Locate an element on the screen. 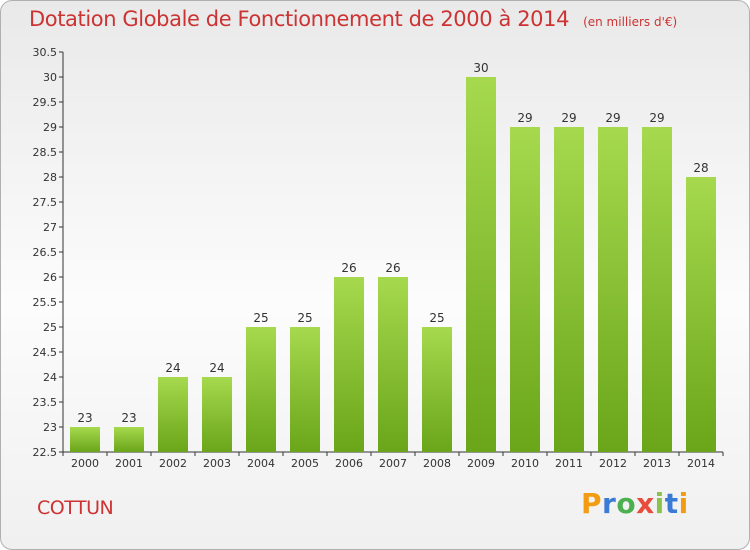 This screenshot has height=550, width=750. x-tick-label: 2010 is located at coordinates (525, 463).